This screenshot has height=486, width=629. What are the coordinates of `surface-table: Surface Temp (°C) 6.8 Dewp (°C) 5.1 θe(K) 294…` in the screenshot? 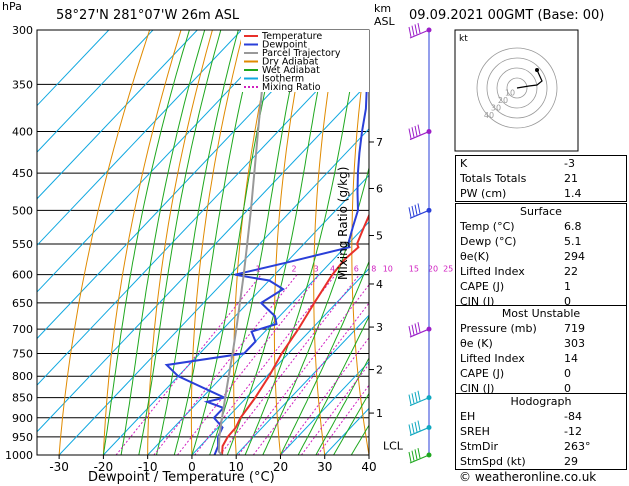 It's located at (541, 256).